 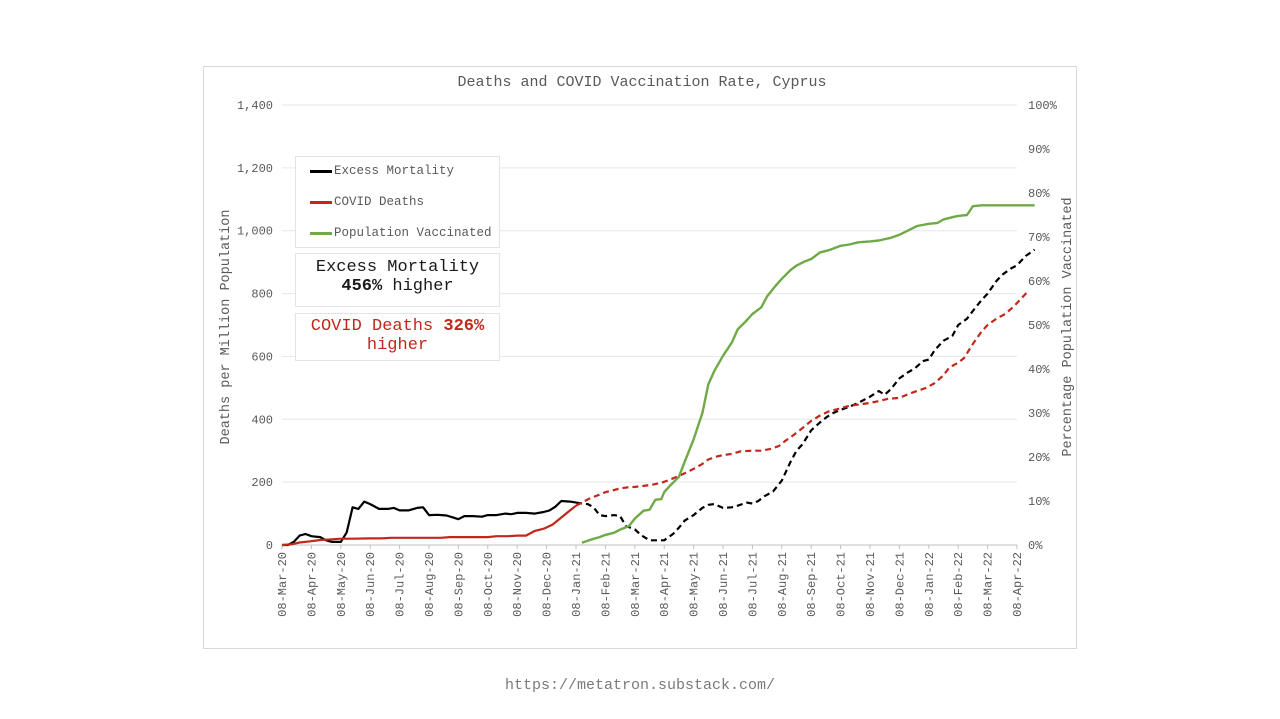 What do you see at coordinates (900, 584) in the screenshot?
I see `x-tick-label: 08-Dec-21` at bounding box center [900, 584].